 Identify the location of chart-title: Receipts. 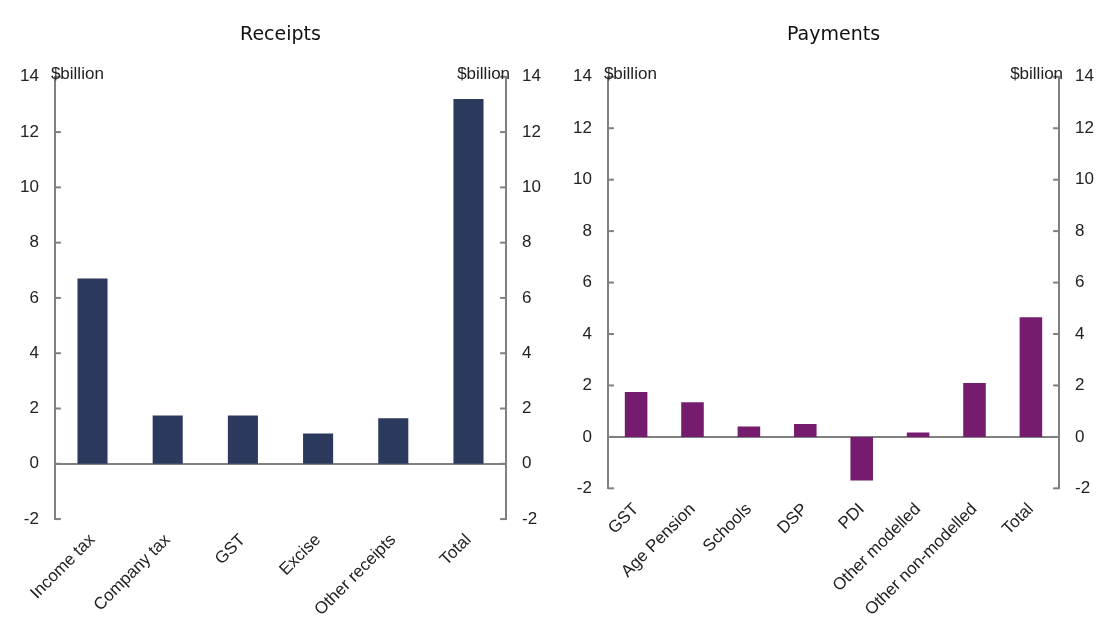
(280, 33).